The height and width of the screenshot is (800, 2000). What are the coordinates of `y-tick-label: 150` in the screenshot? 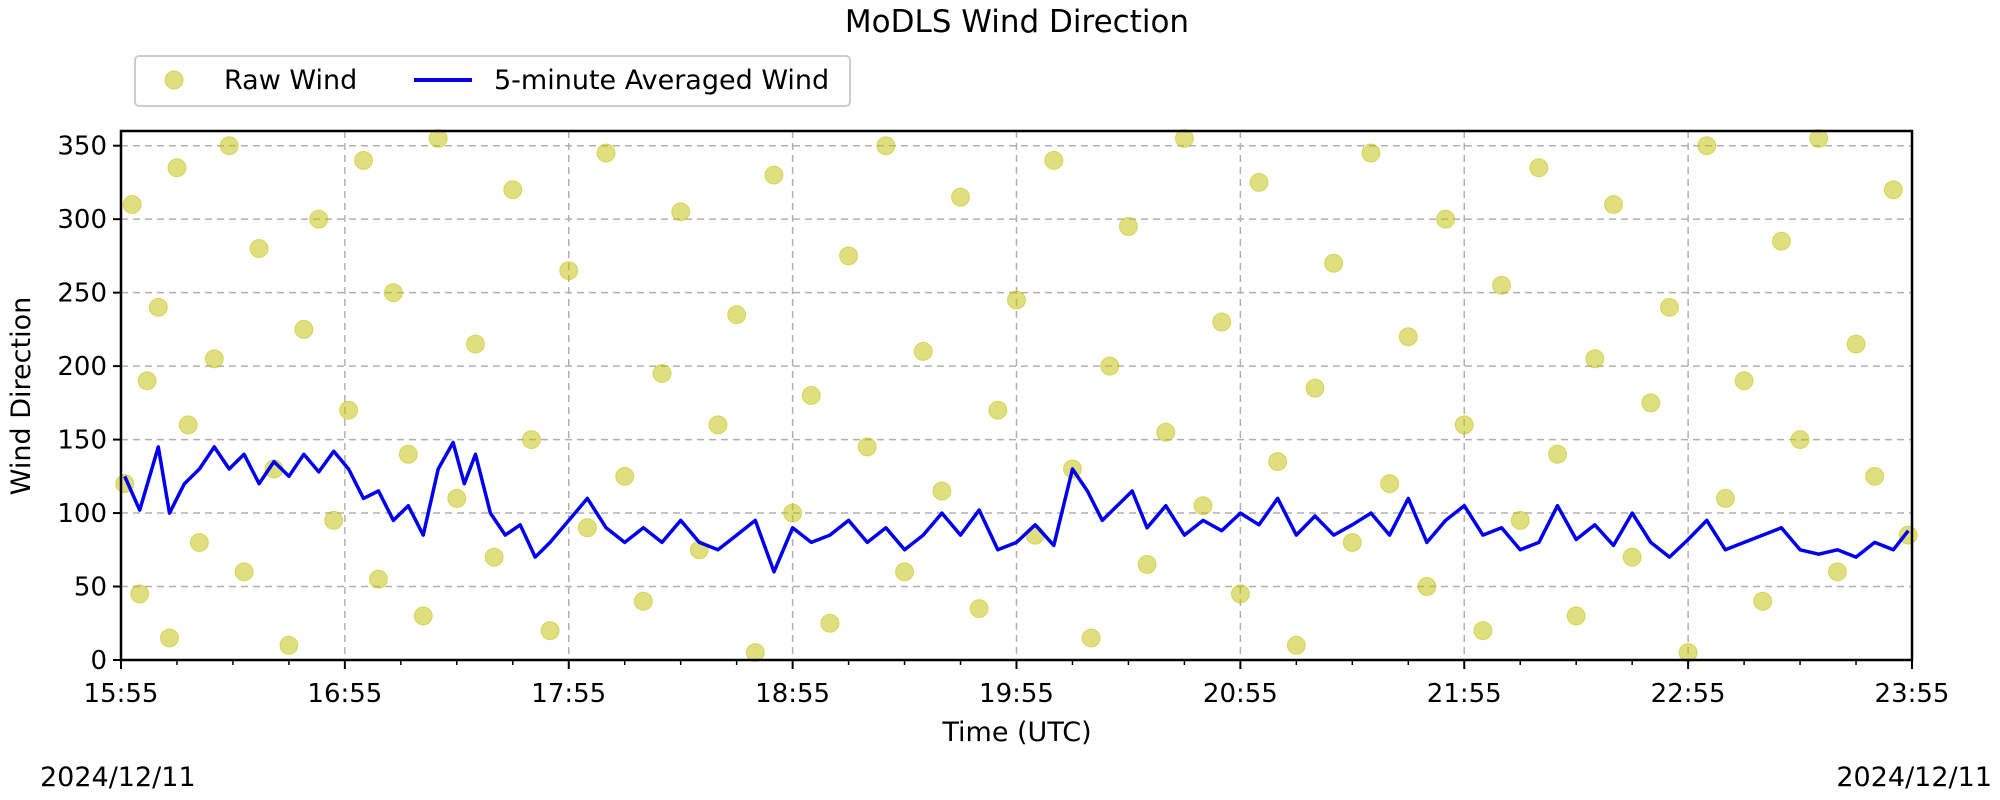 It's located at (82, 441).